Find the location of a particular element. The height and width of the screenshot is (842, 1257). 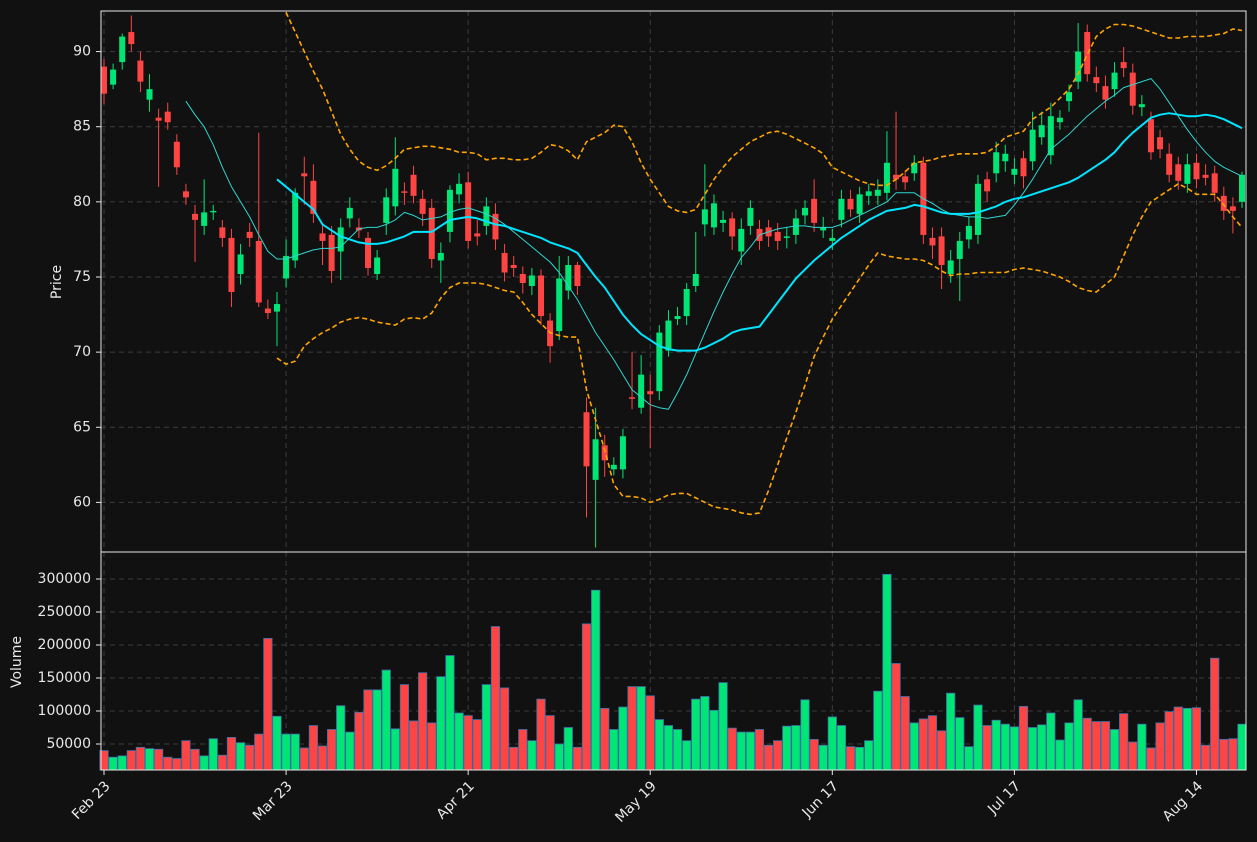

y-tick-label: 60 is located at coordinates (82, 502).